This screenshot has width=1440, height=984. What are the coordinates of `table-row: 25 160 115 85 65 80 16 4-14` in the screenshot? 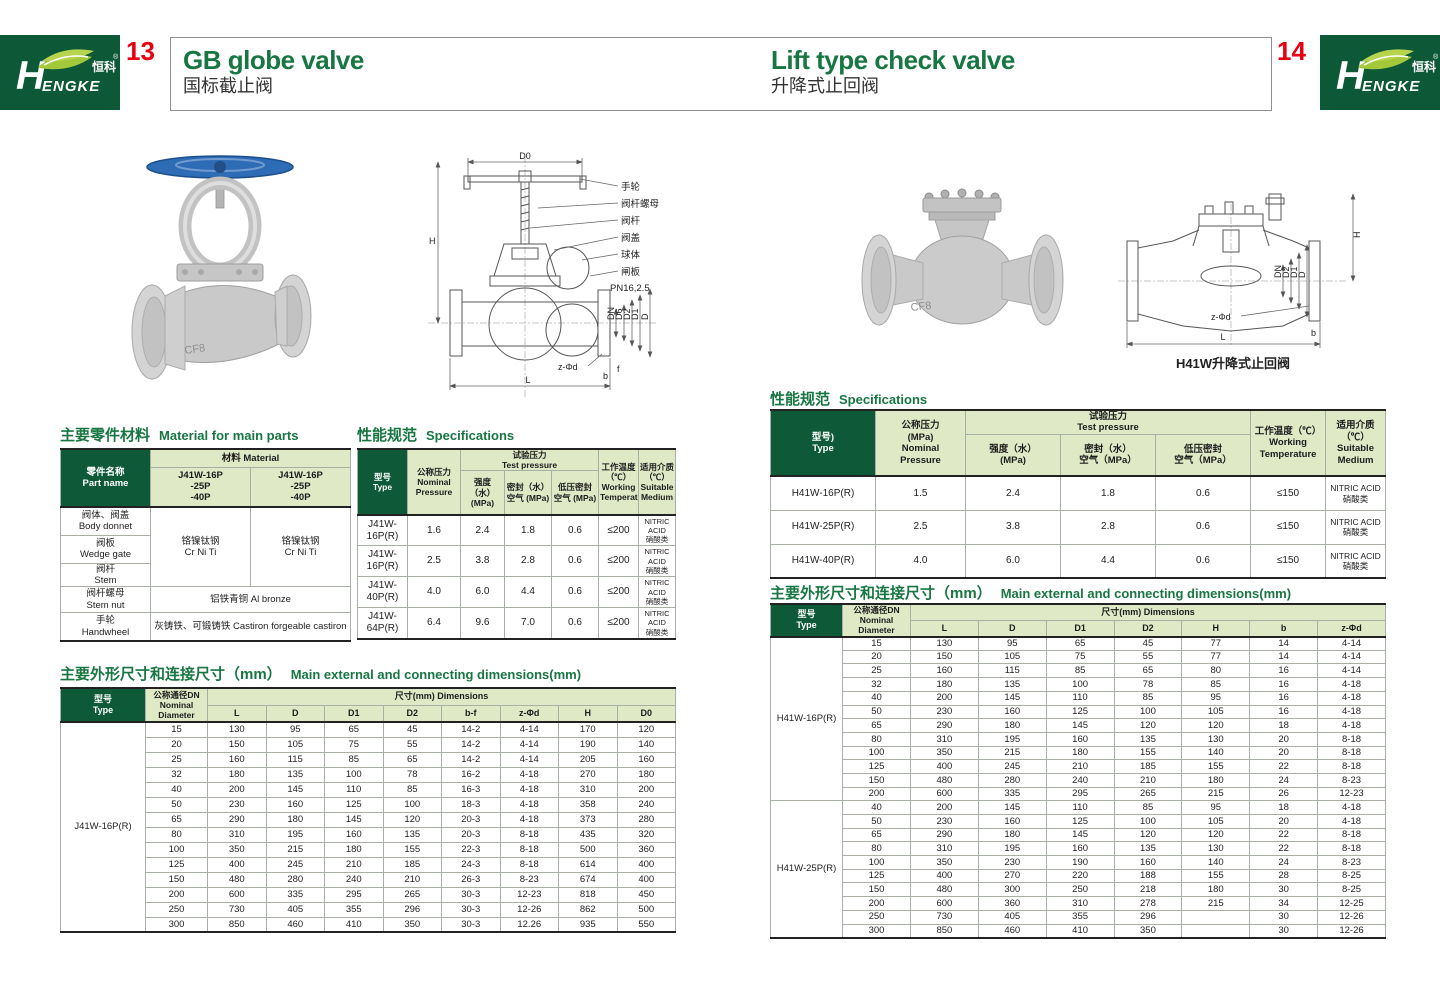 It's located at (1078, 671).